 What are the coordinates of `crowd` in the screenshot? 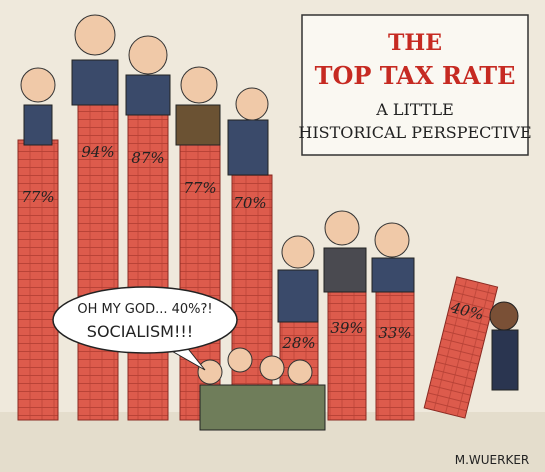 It's located at (261, 389).